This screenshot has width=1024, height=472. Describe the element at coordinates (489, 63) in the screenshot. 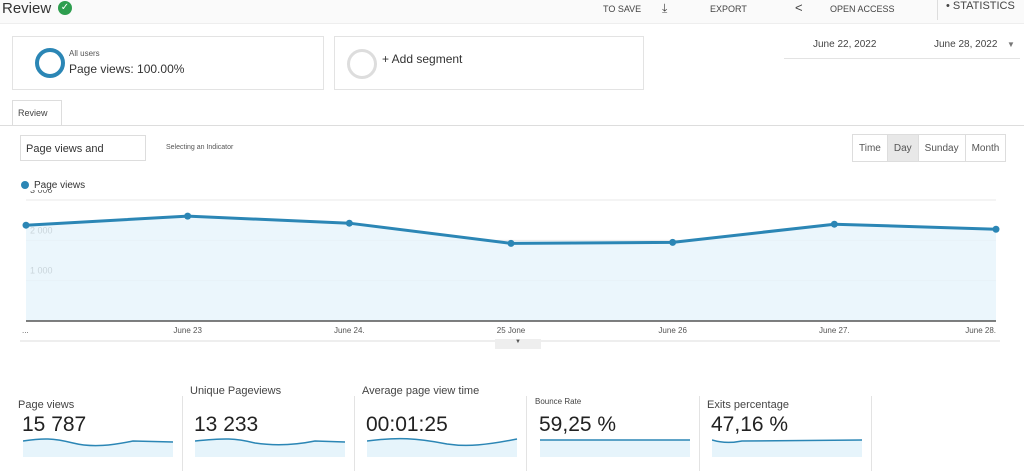

I see `add-segment-button: + Add segment` at that location.